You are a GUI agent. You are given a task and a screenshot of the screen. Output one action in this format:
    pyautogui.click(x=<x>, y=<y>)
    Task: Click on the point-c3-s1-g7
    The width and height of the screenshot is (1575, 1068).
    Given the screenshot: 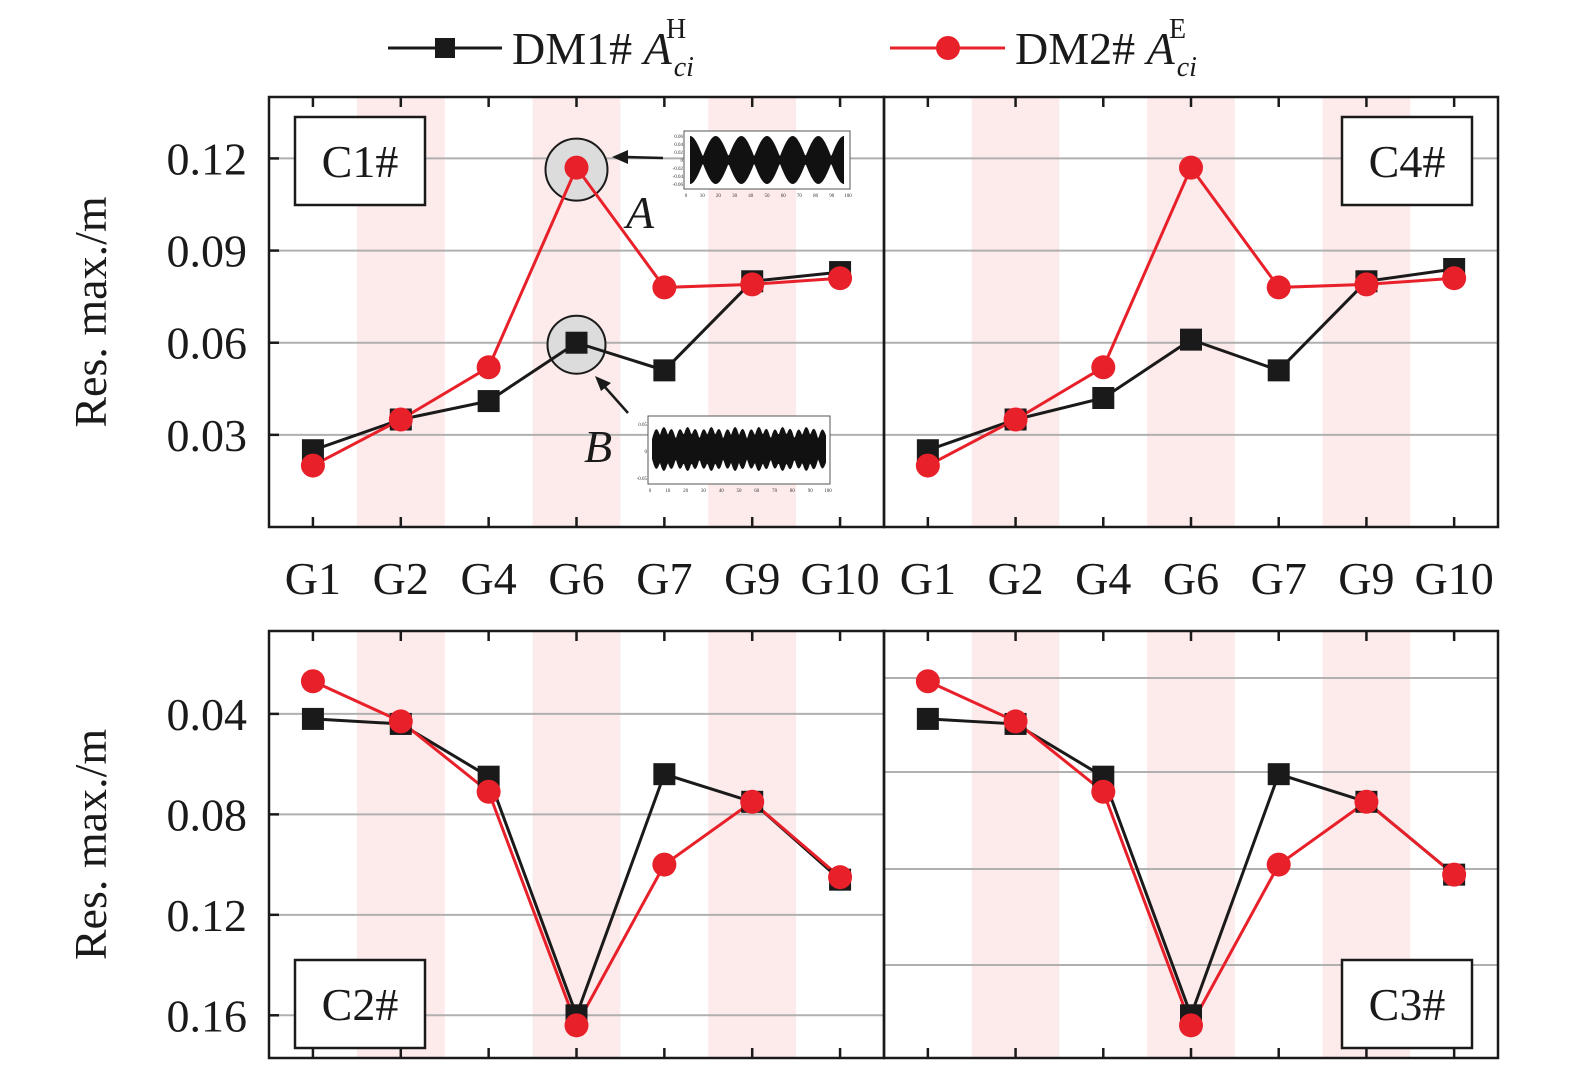 What is the action you would take?
    pyautogui.click(x=1278, y=774)
    